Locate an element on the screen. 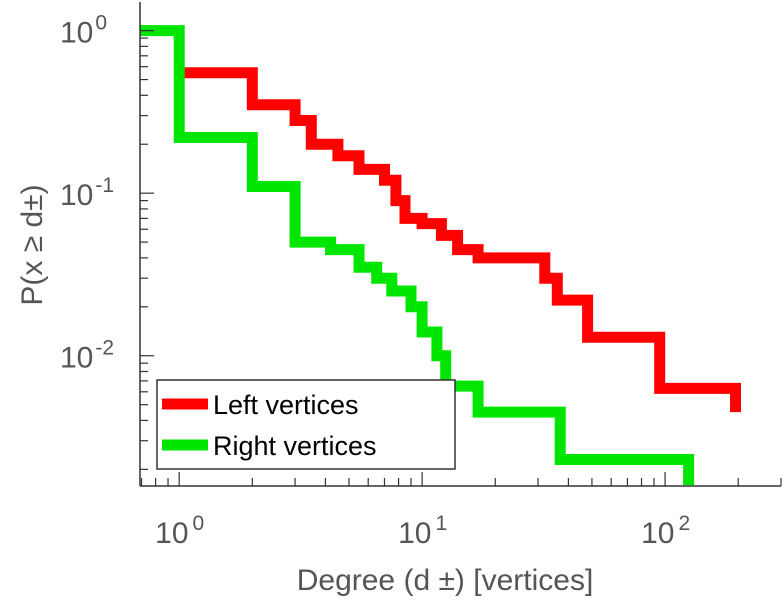 This screenshot has width=784, height=600. legend-label-left: Left vertices is located at coordinates (286, 405).